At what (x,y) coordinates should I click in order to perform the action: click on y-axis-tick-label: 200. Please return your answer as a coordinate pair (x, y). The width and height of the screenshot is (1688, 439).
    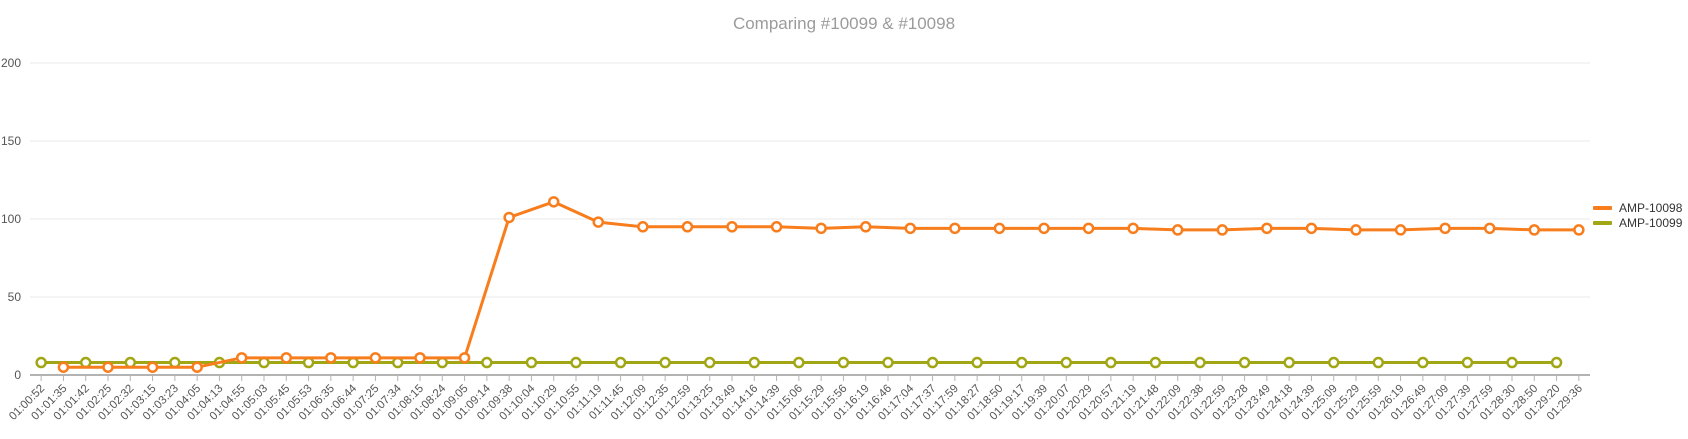
    Looking at the image, I should click on (11, 63).